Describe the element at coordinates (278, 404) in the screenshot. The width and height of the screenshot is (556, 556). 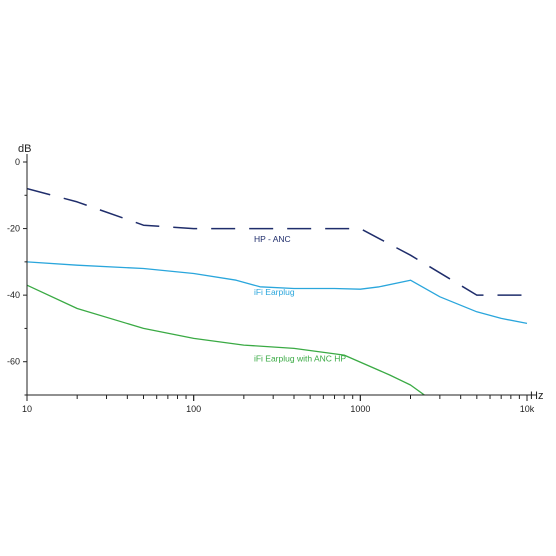
I see `x-axis-ticks: 10 100 1000 10k` at that location.